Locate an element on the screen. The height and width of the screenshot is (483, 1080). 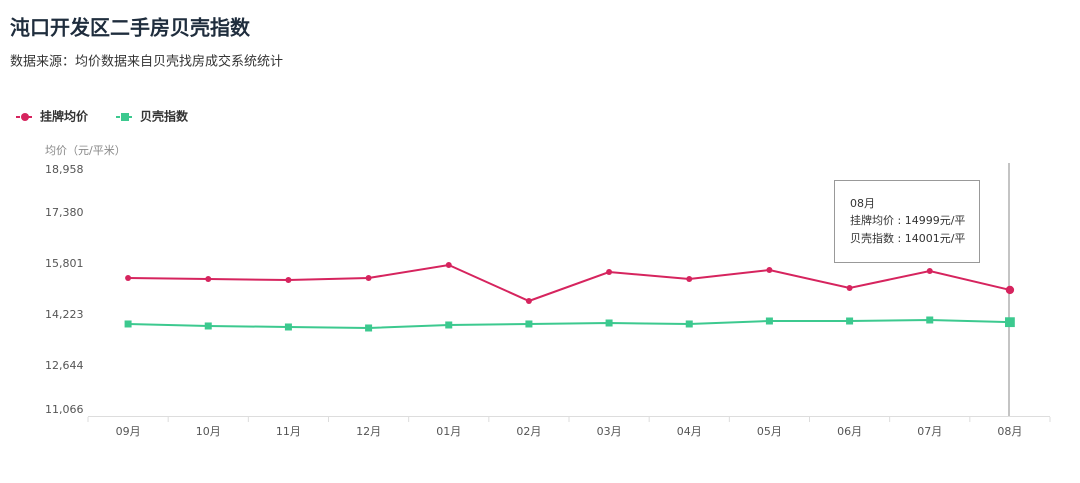
legend-label: 贝壳指数 is located at coordinates (164, 116).